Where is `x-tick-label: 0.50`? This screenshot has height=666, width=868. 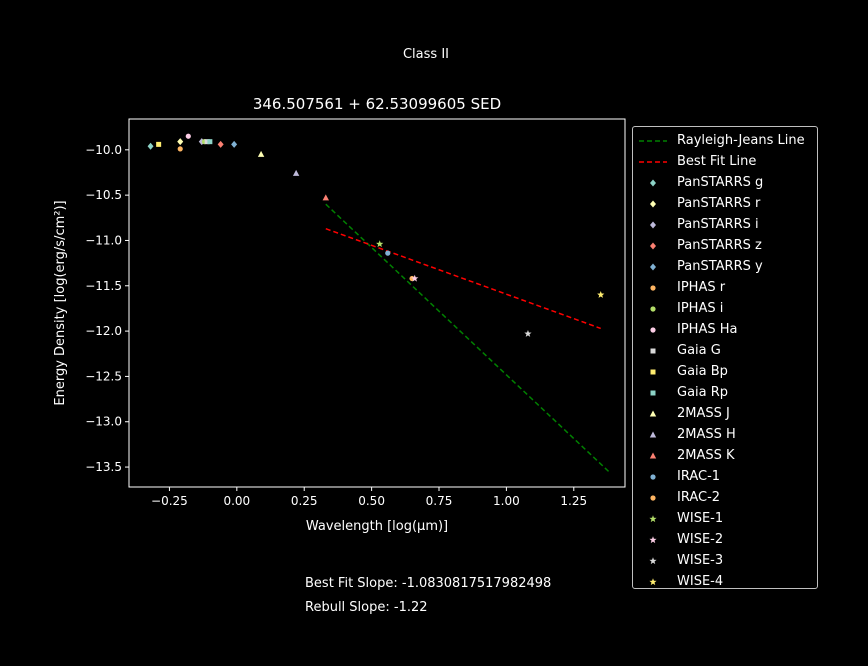
x-tick-label: 0.50 is located at coordinates (371, 501).